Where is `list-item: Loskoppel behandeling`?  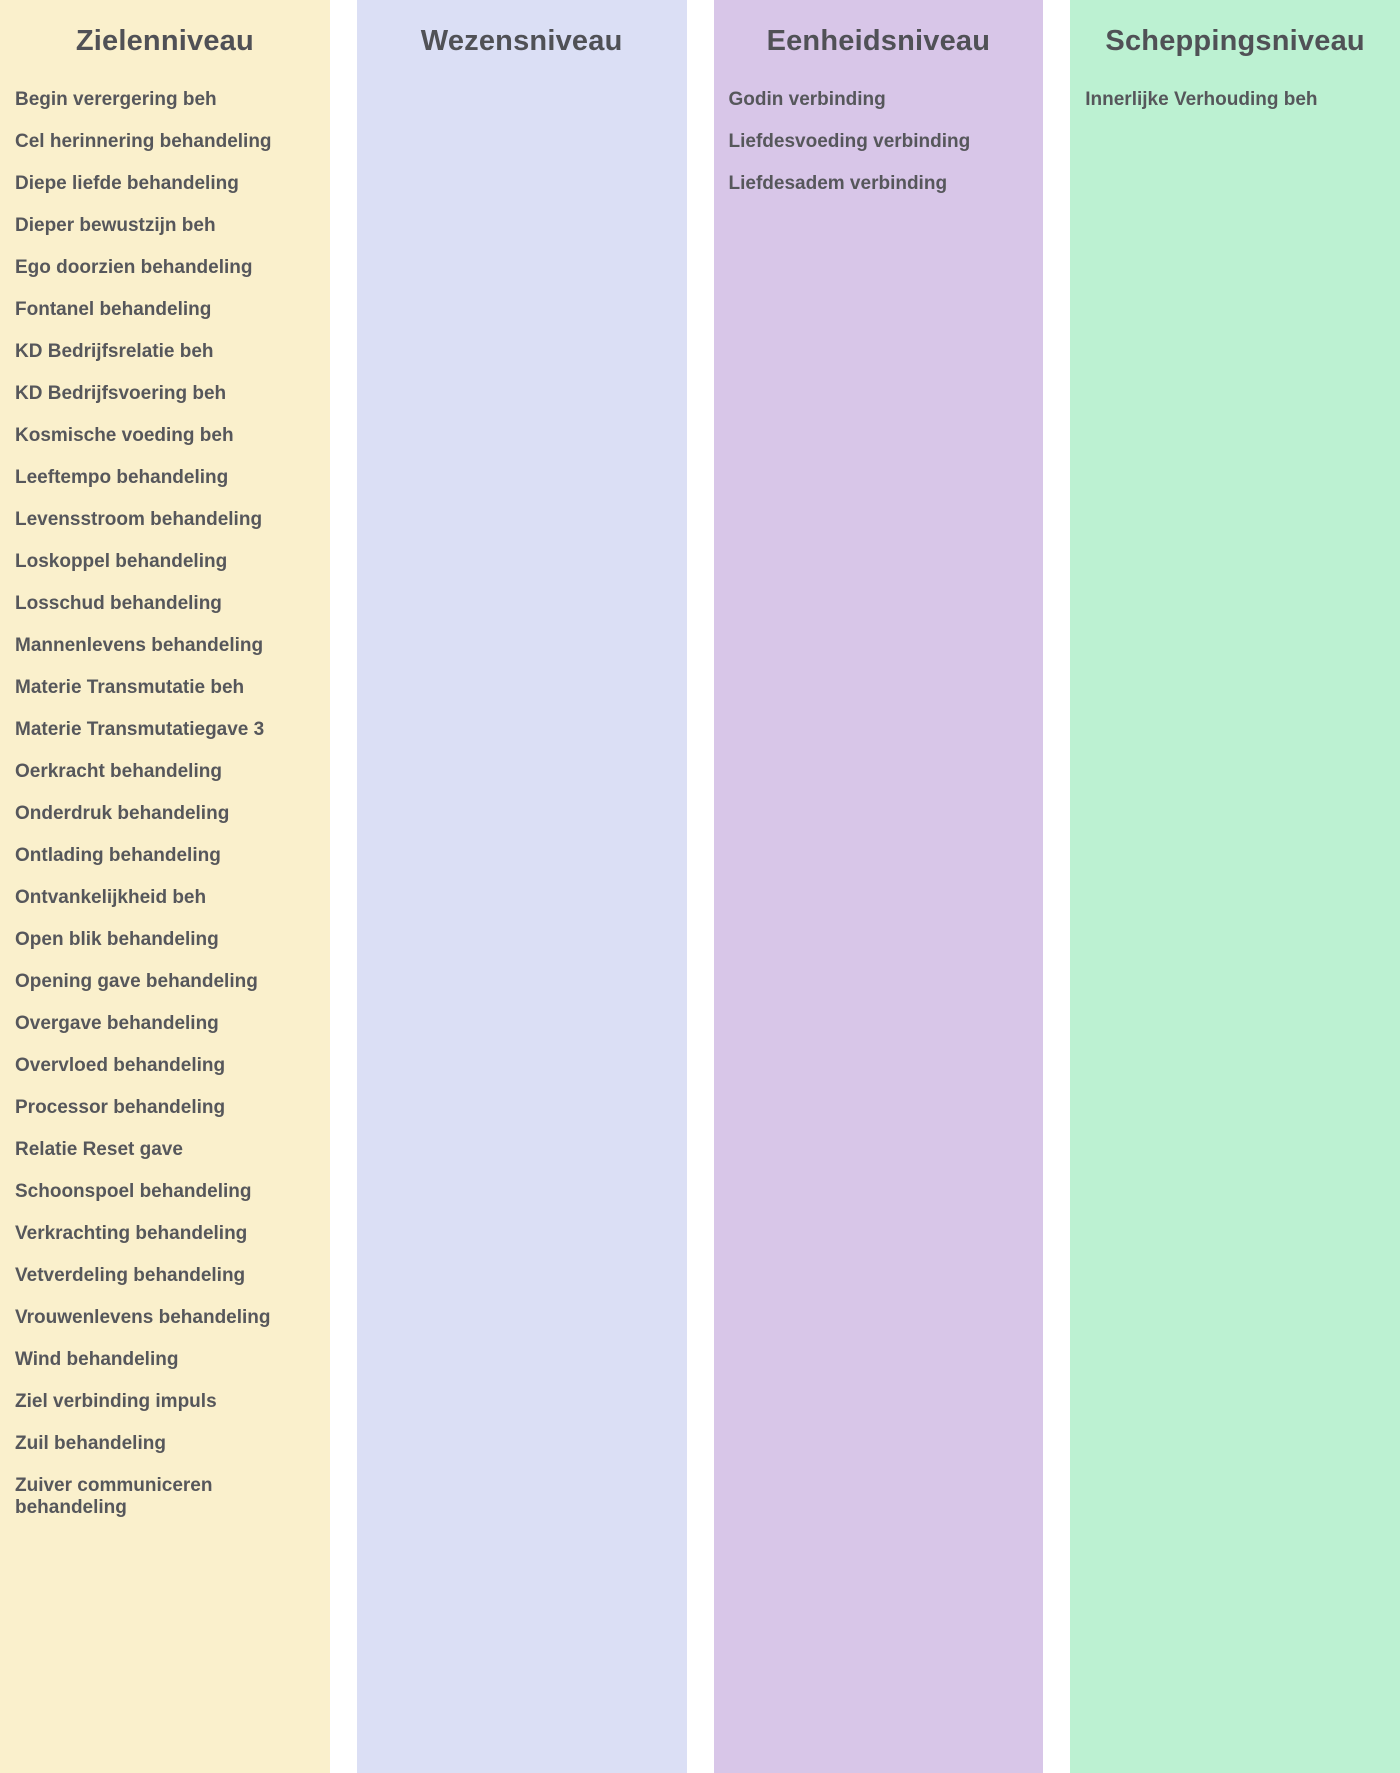
list-item: Loskoppel behandeling is located at coordinates (121, 561).